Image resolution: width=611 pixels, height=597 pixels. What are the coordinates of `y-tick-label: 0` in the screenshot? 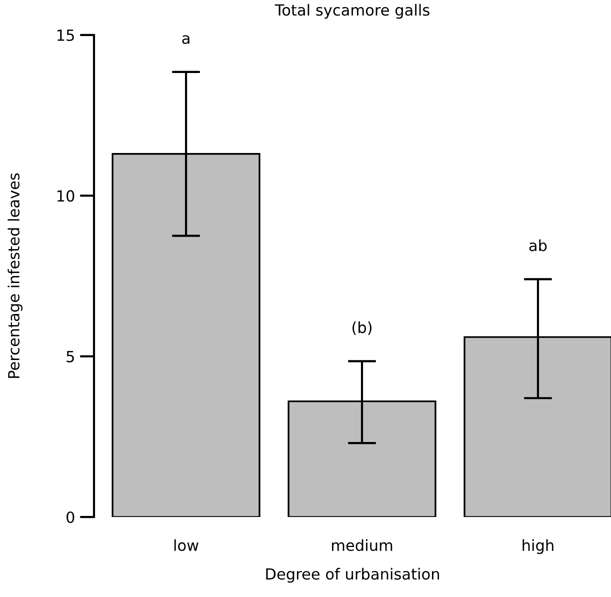 It's located at (70, 517).